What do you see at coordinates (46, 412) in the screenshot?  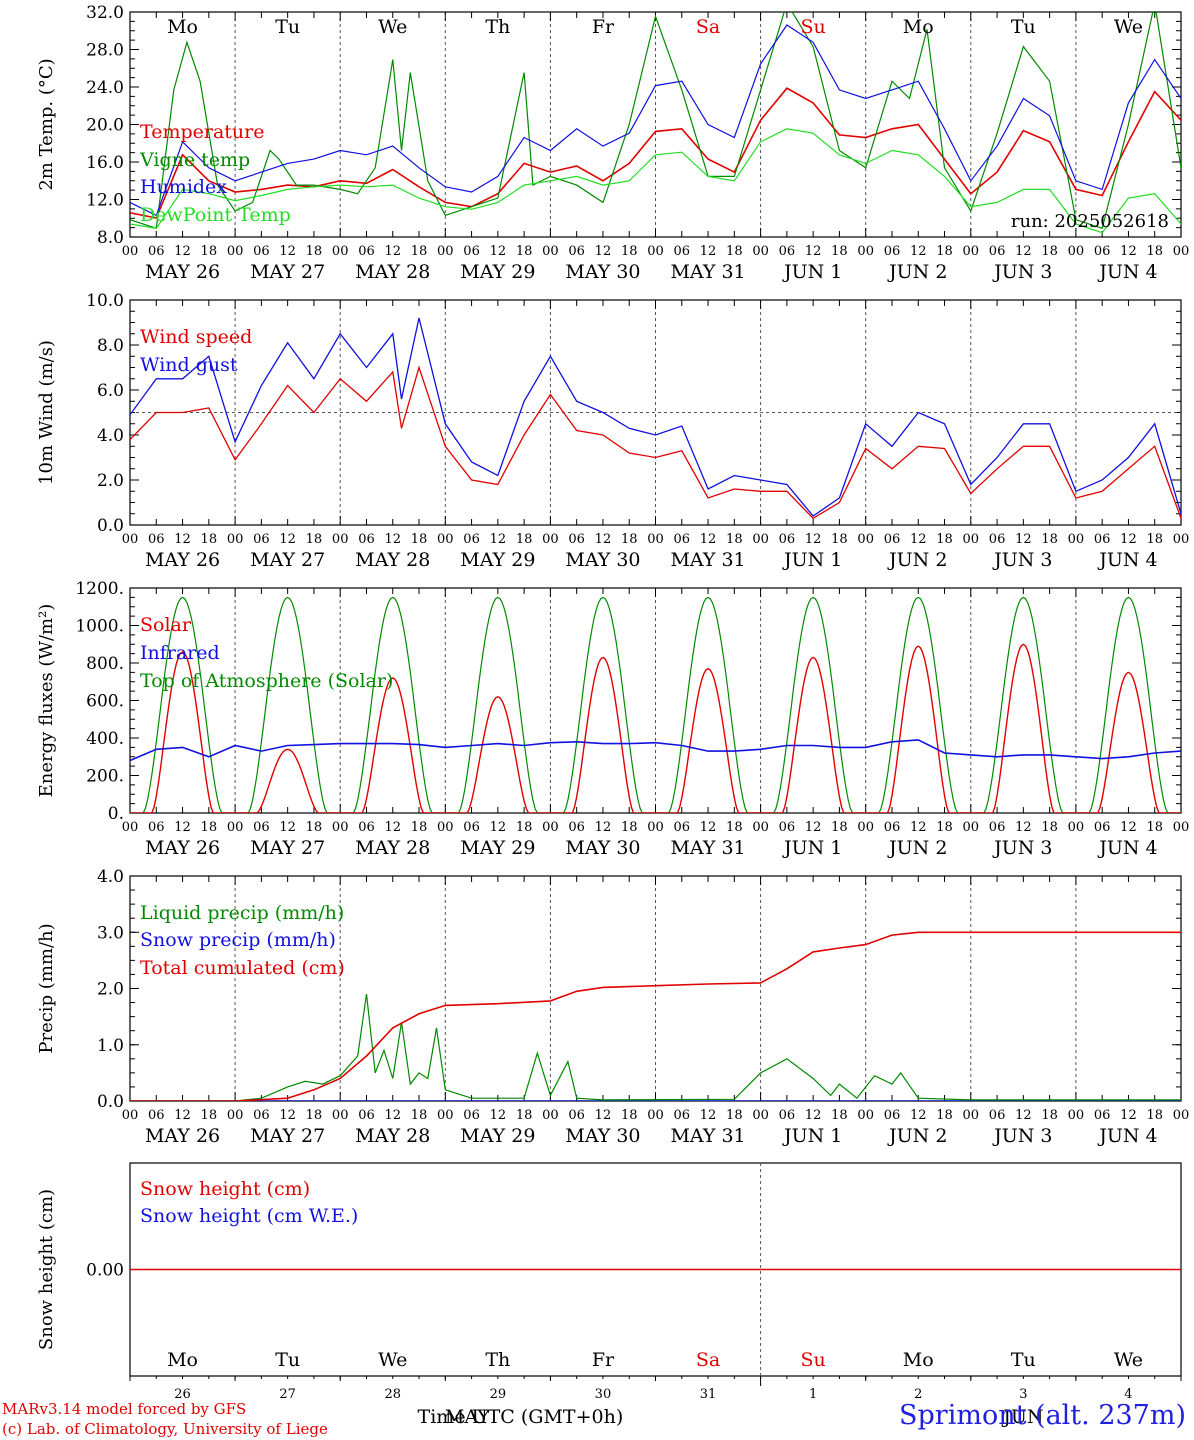 I see `y-axis-label: 10m Wind (m/s)` at bounding box center [46, 412].